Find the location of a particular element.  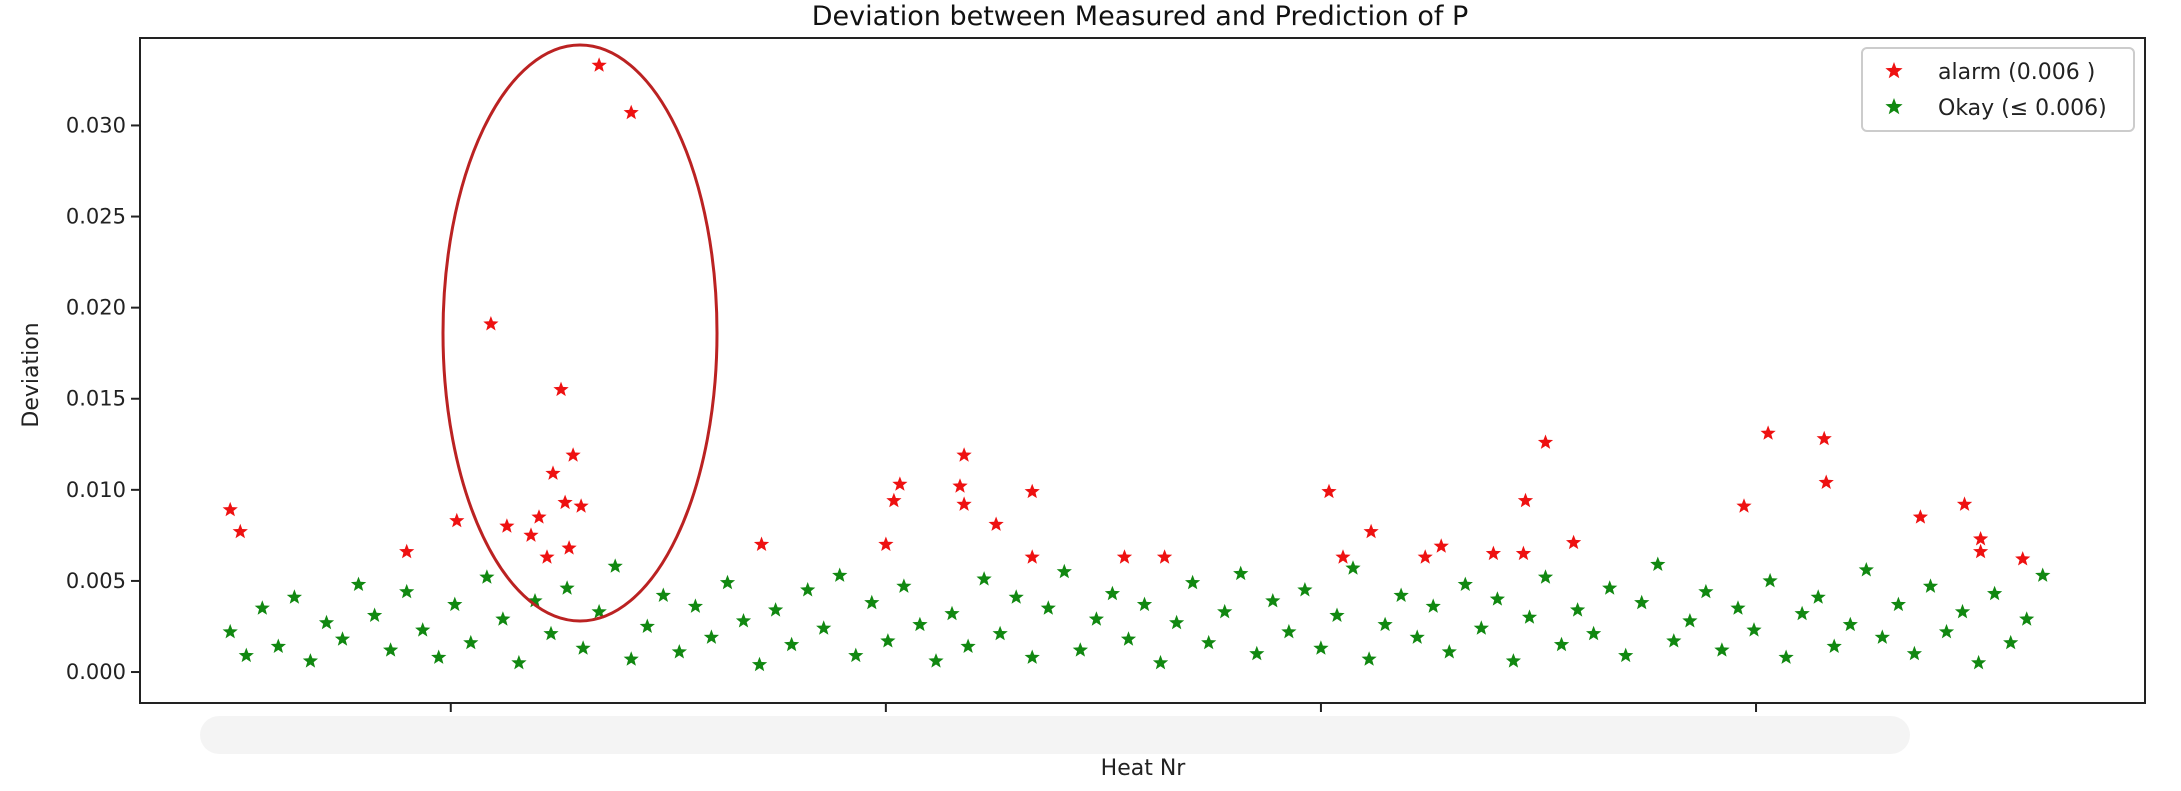

y-tick-label: 0.010 is located at coordinates (96, 490).